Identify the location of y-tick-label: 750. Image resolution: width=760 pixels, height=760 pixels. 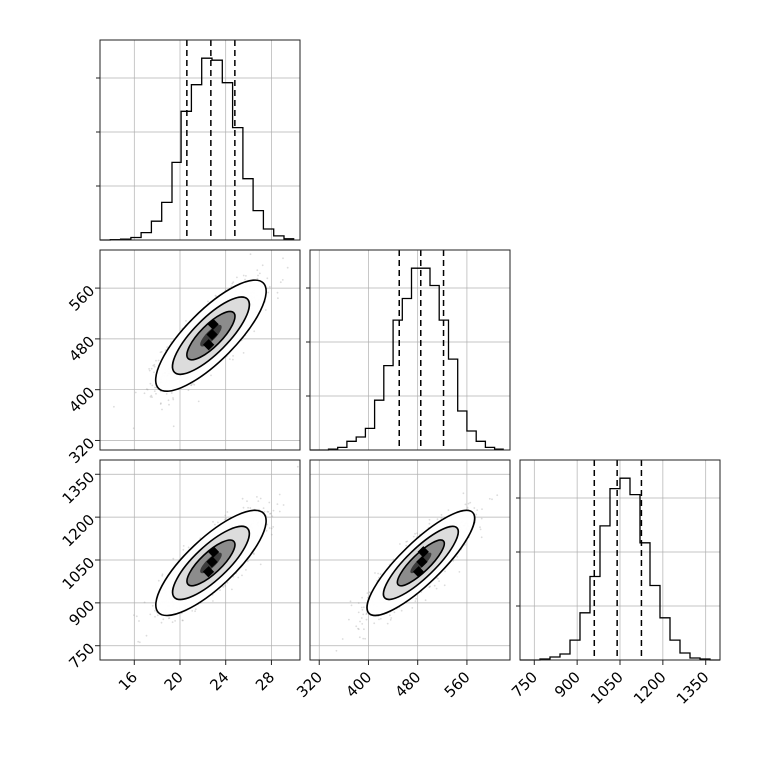
(81, 655).